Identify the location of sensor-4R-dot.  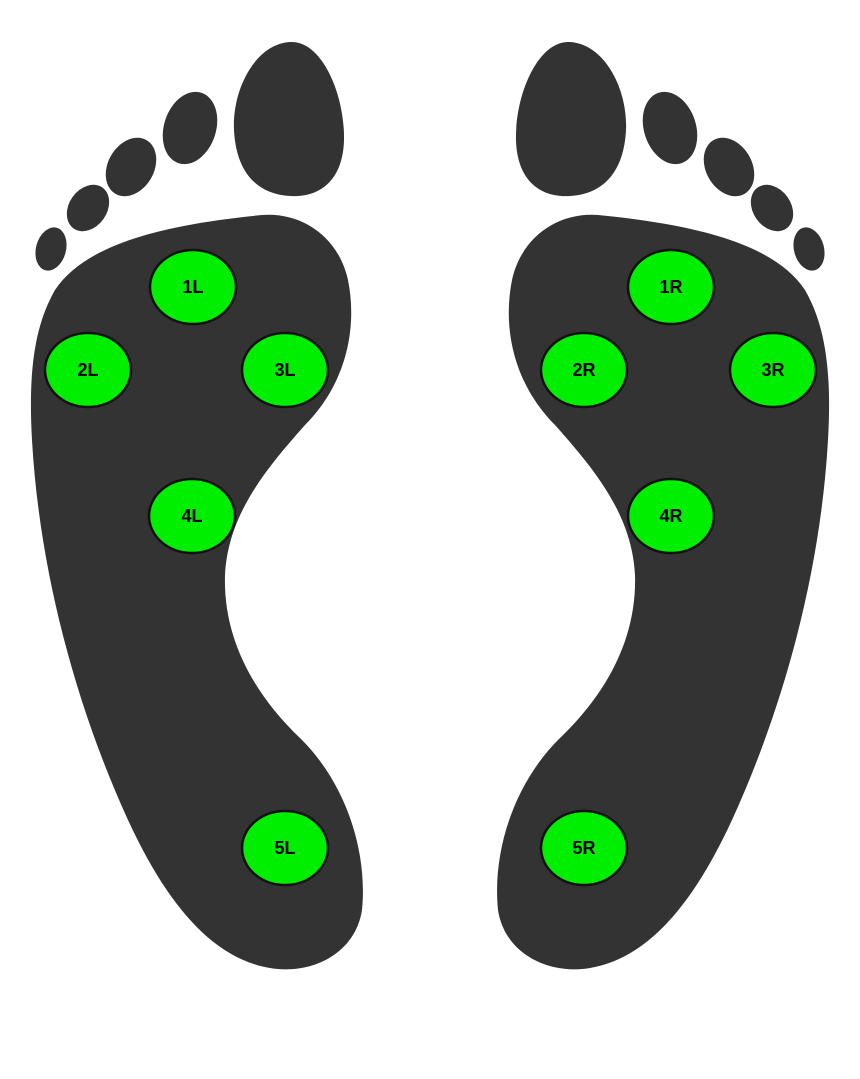
(671, 516).